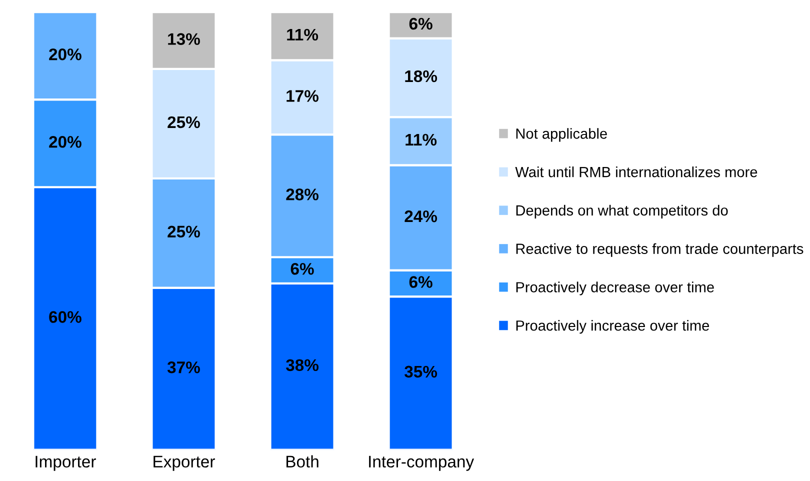 This screenshot has height=481, width=810. What do you see at coordinates (421, 372) in the screenshot?
I see `data-label: 35%` at bounding box center [421, 372].